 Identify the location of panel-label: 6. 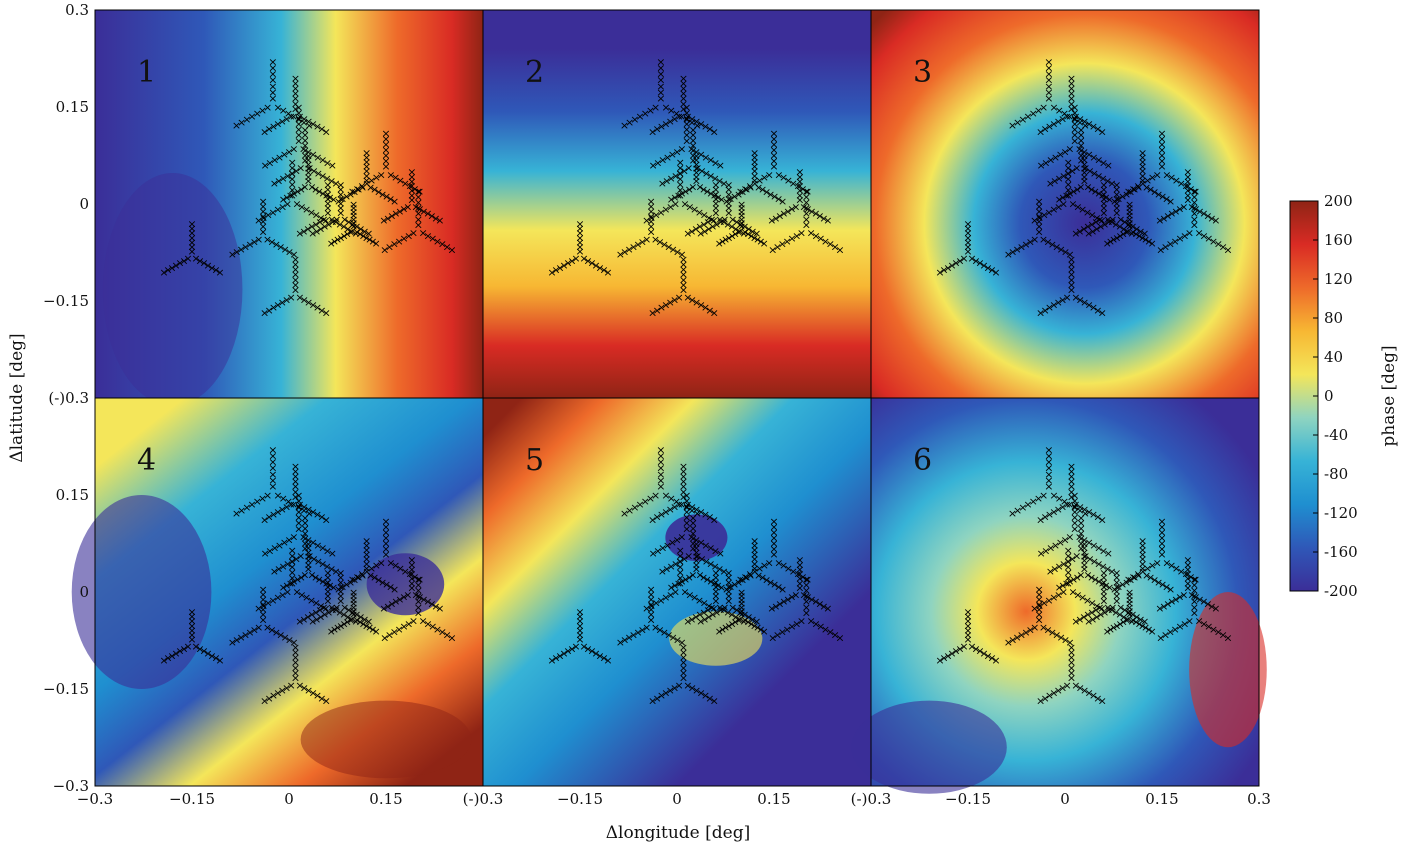
(922, 460).